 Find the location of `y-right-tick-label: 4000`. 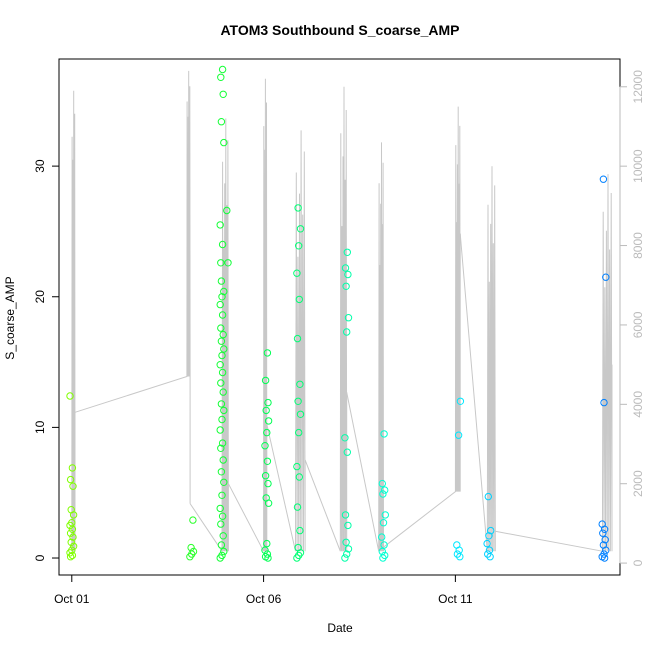

y-right-tick-label: 4000 is located at coordinates (638, 404).